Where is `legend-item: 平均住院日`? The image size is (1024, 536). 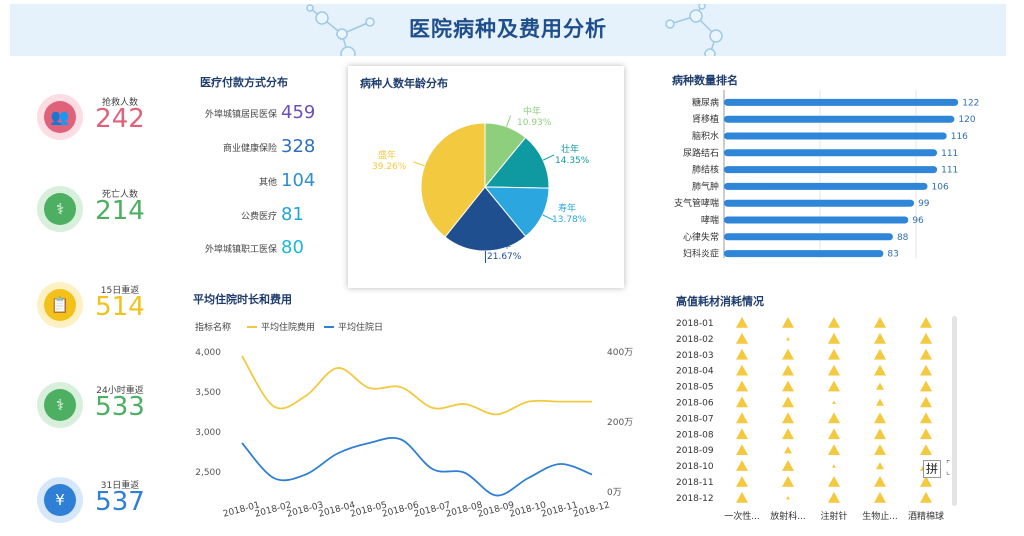 legend-item: 平均住院日 is located at coordinates (360, 327).